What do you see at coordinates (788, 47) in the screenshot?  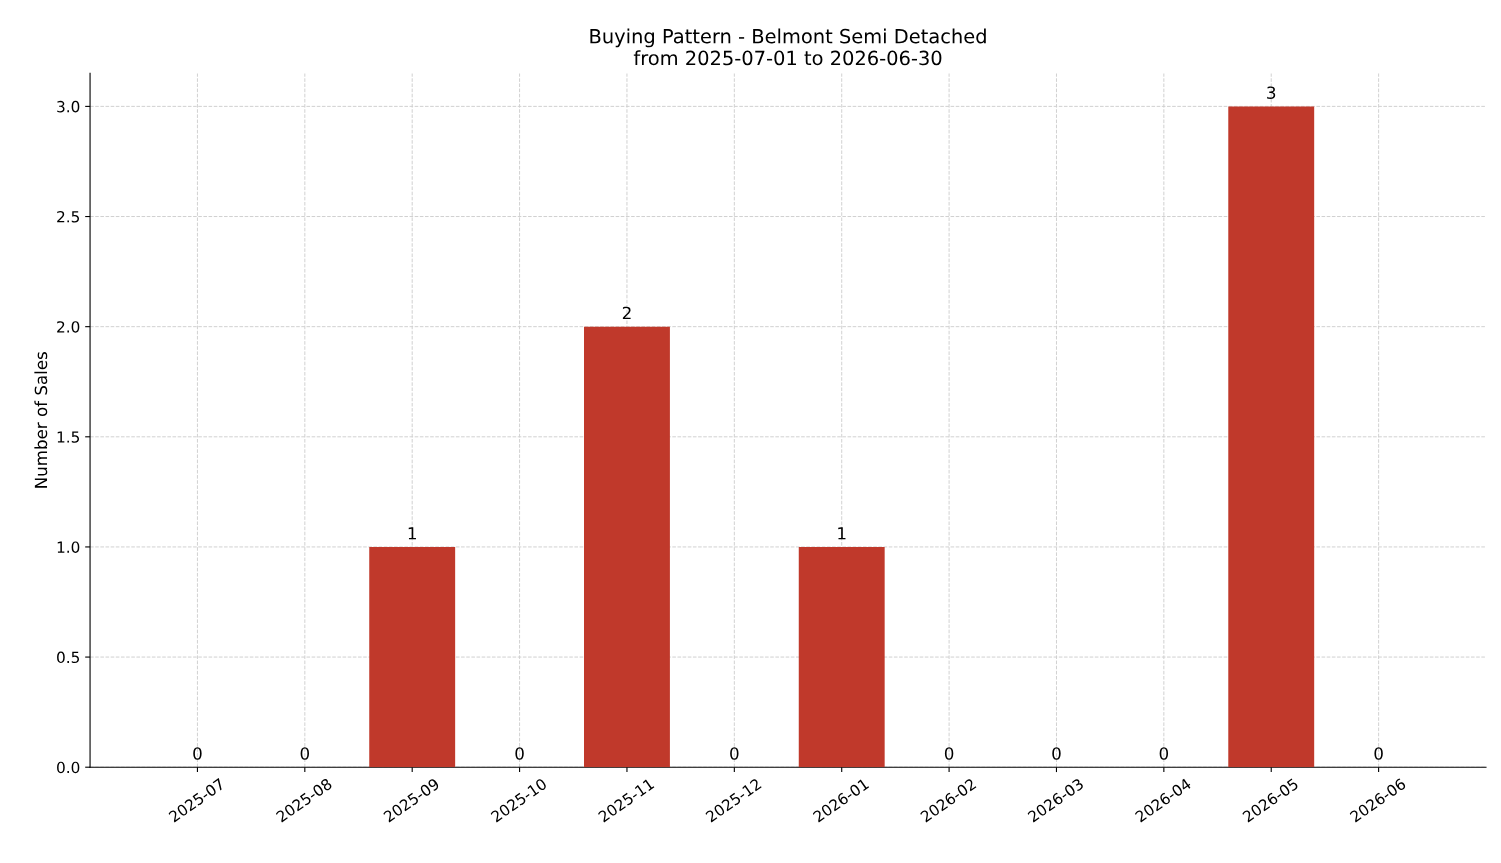 I see `chart-title: Buying Pattern - Belmont Semi Detached from 2025-07-01 to 2026-06-30` at bounding box center [788, 47].